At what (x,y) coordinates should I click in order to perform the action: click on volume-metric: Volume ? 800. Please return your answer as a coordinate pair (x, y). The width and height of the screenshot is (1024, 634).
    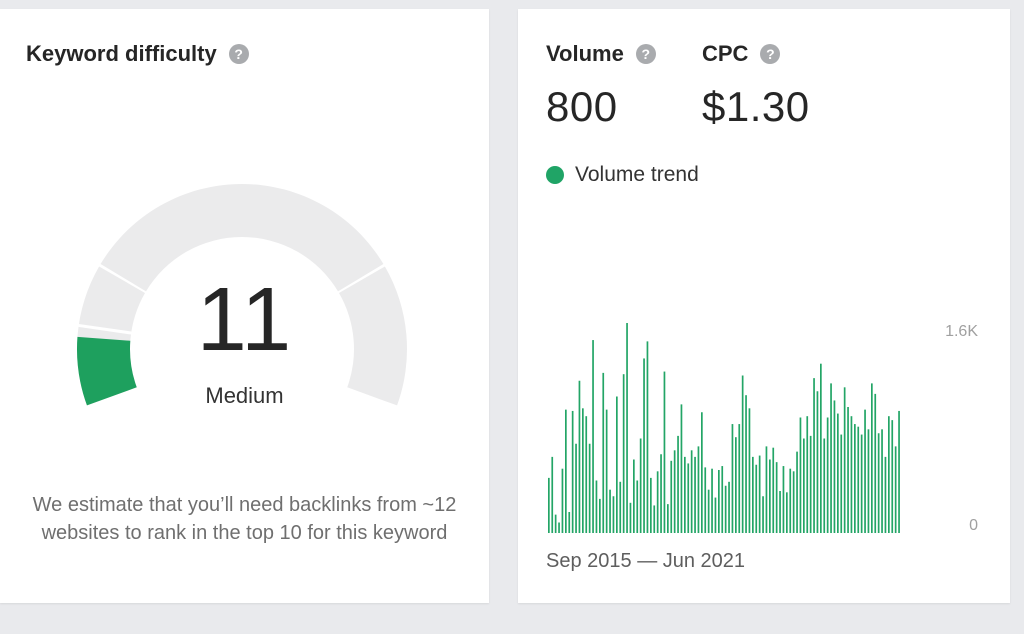
    Looking at the image, I should click on (601, 86).